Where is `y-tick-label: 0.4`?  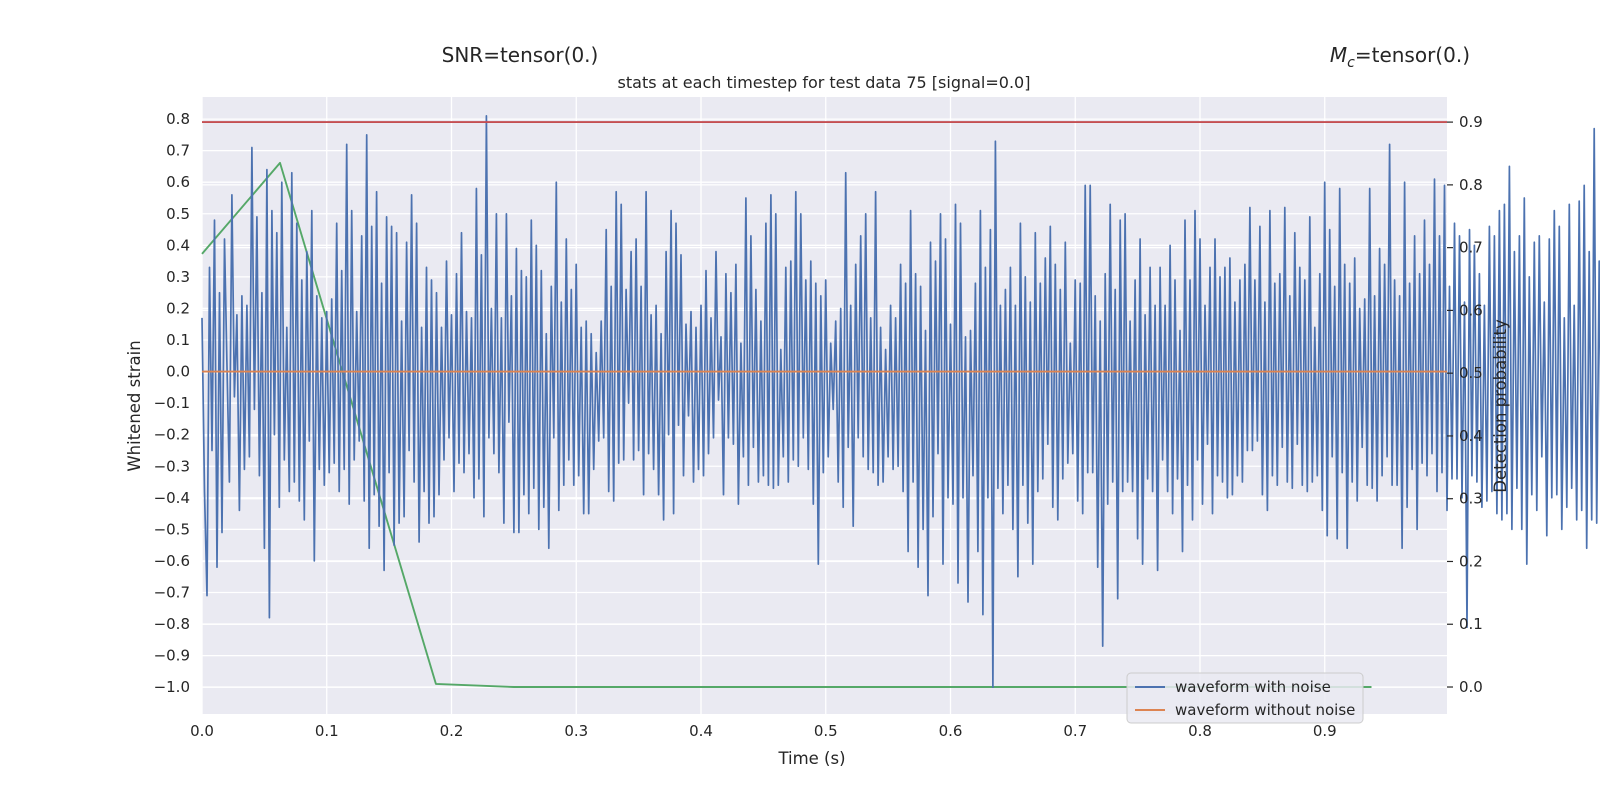
y-tick-label: 0.4 is located at coordinates (178, 245).